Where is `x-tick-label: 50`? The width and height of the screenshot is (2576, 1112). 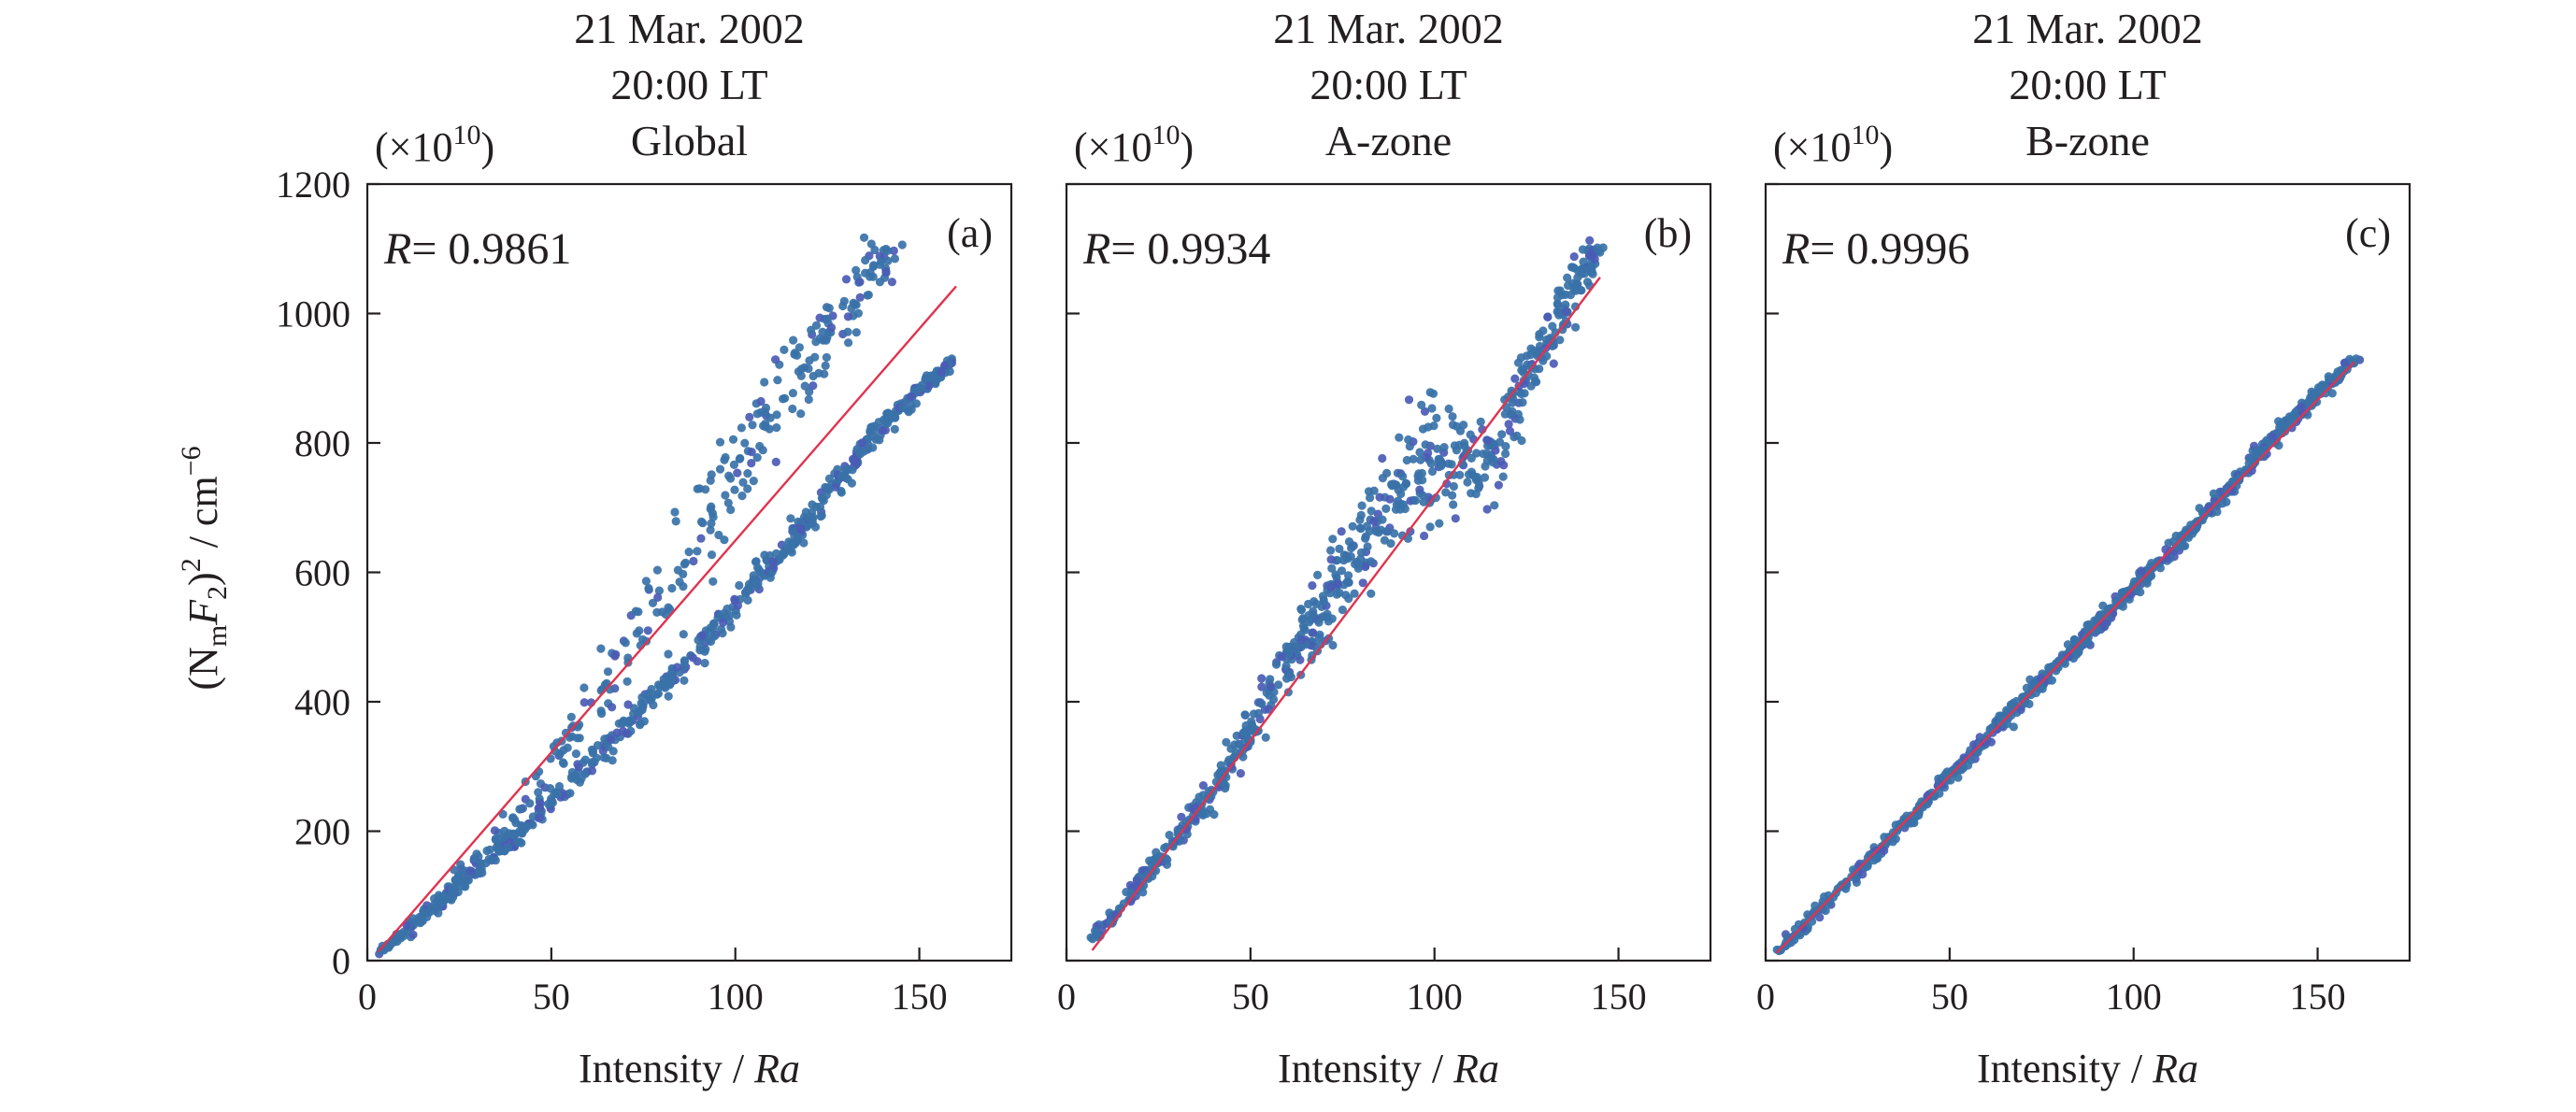
x-tick-label: 50 is located at coordinates (1949, 997).